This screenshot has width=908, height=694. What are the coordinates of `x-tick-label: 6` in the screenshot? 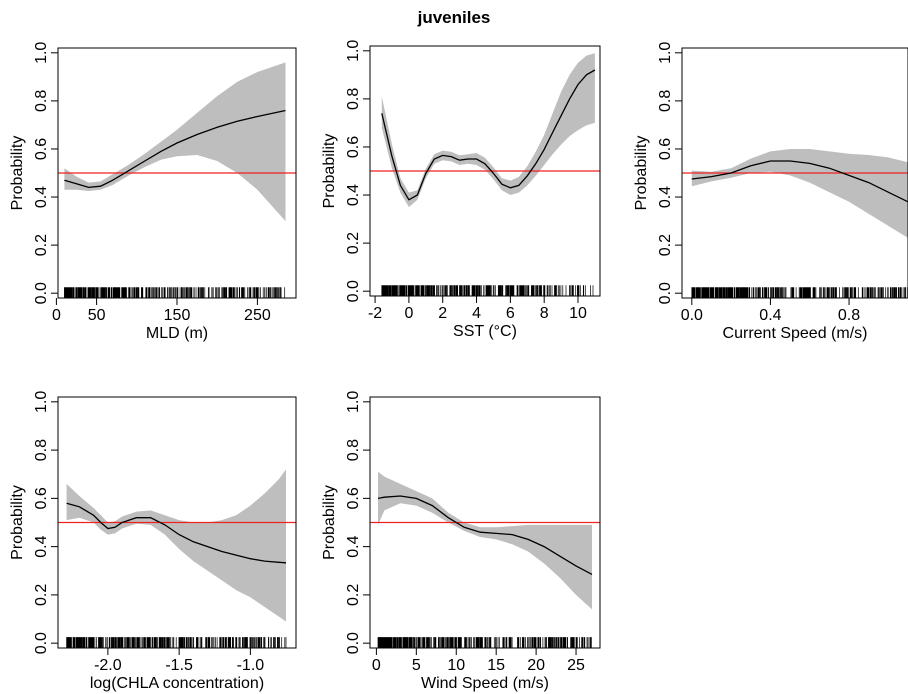 It's located at (510, 313).